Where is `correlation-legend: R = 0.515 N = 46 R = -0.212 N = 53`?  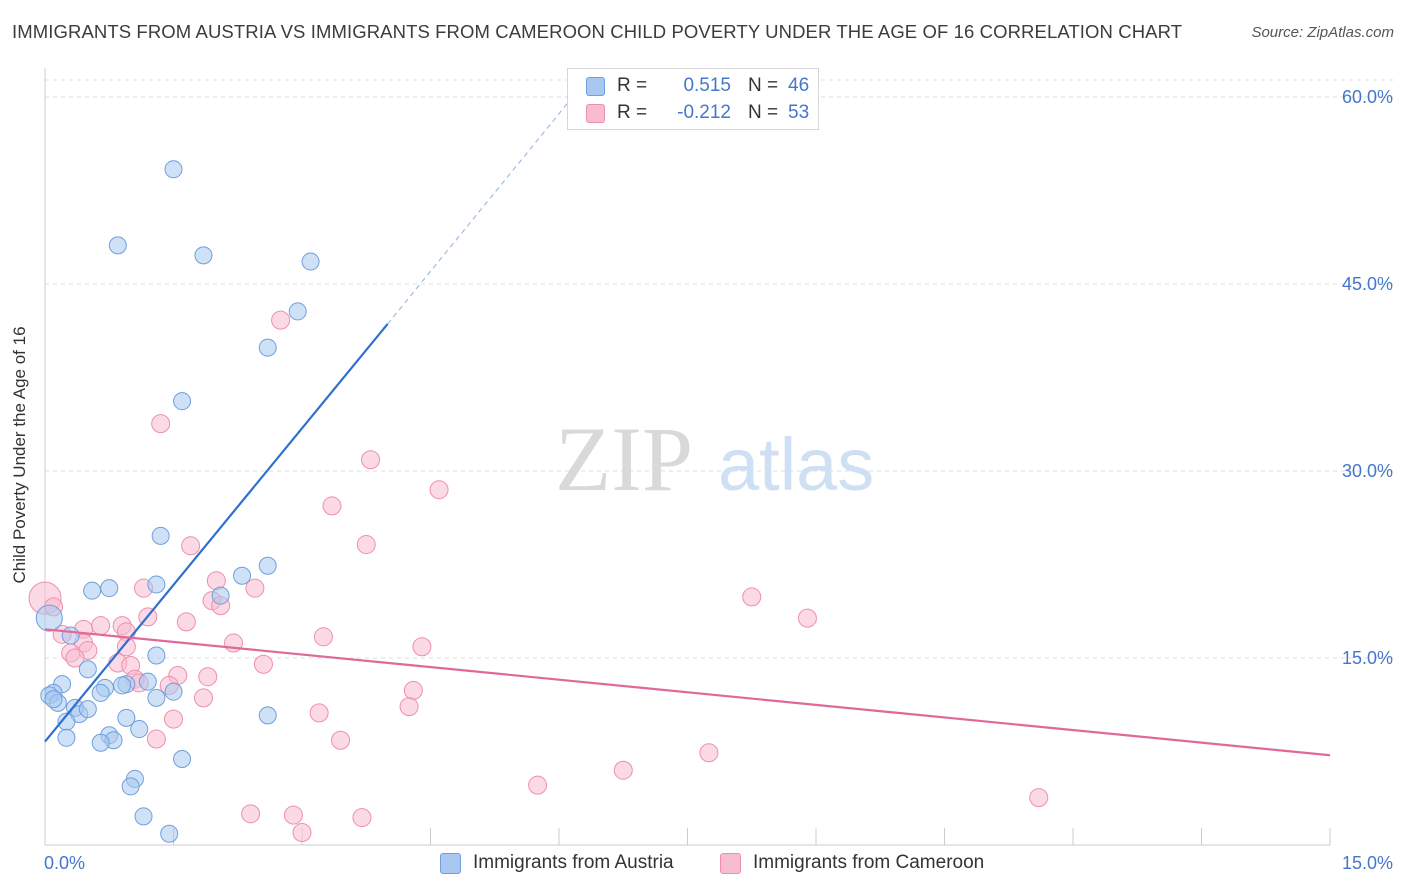
correlation-legend: R = 0.515 N = 46 R = -0.212 N = 53 is located at coordinates (693, 99).